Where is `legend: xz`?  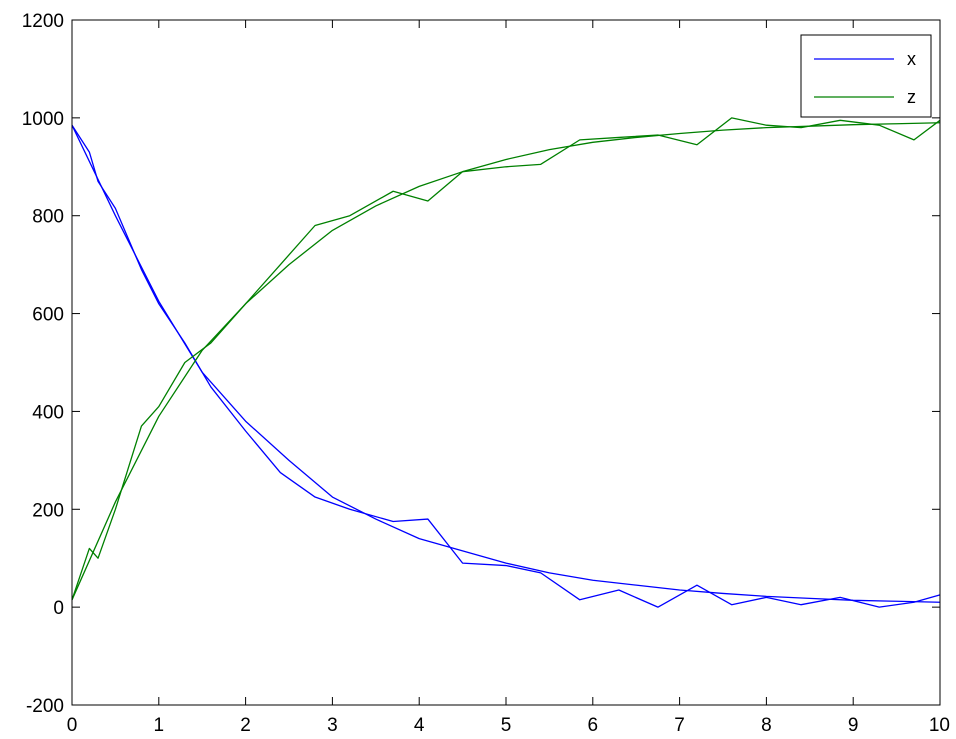
legend: xz is located at coordinates (866, 76).